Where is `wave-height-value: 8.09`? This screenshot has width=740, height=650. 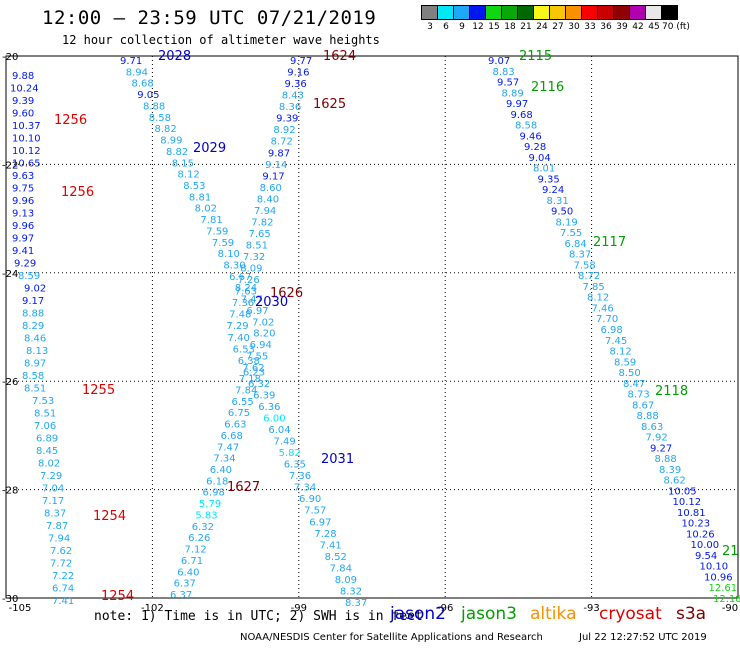
wave-height-value: 8.09 is located at coordinates (251, 269).